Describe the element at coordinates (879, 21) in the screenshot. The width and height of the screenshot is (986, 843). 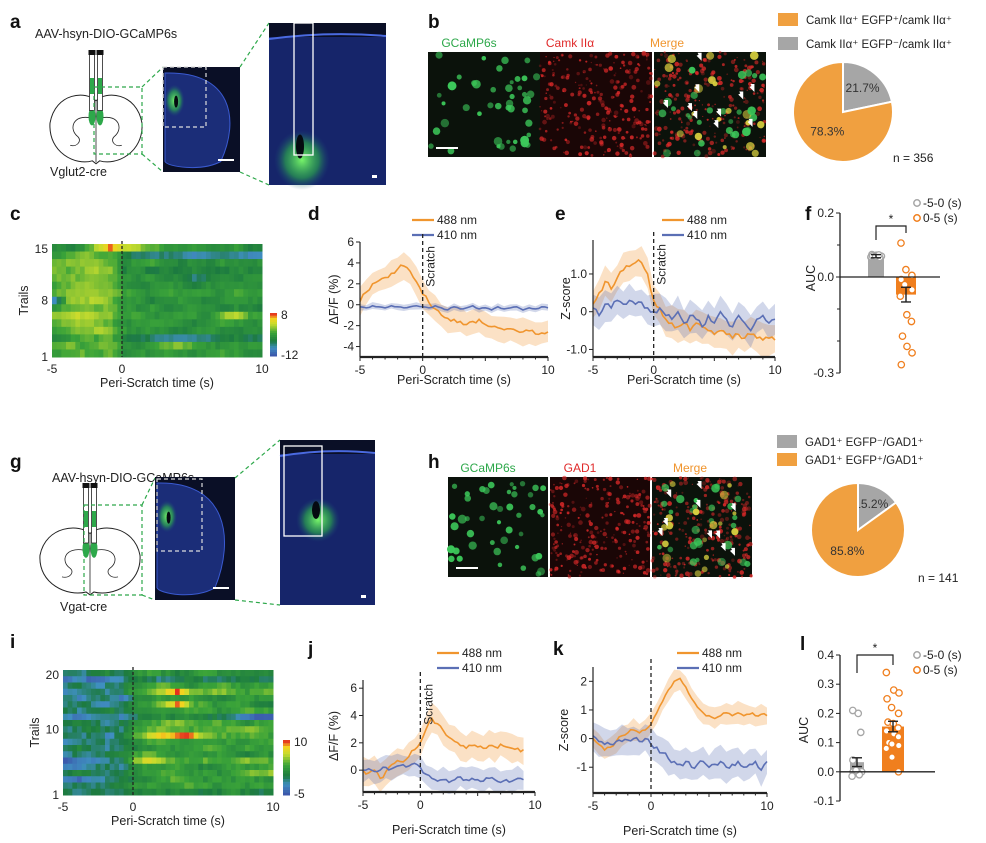
I see `legend-label: Camk IIα⁺ EGFP⁺/camk IIα⁺` at that location.